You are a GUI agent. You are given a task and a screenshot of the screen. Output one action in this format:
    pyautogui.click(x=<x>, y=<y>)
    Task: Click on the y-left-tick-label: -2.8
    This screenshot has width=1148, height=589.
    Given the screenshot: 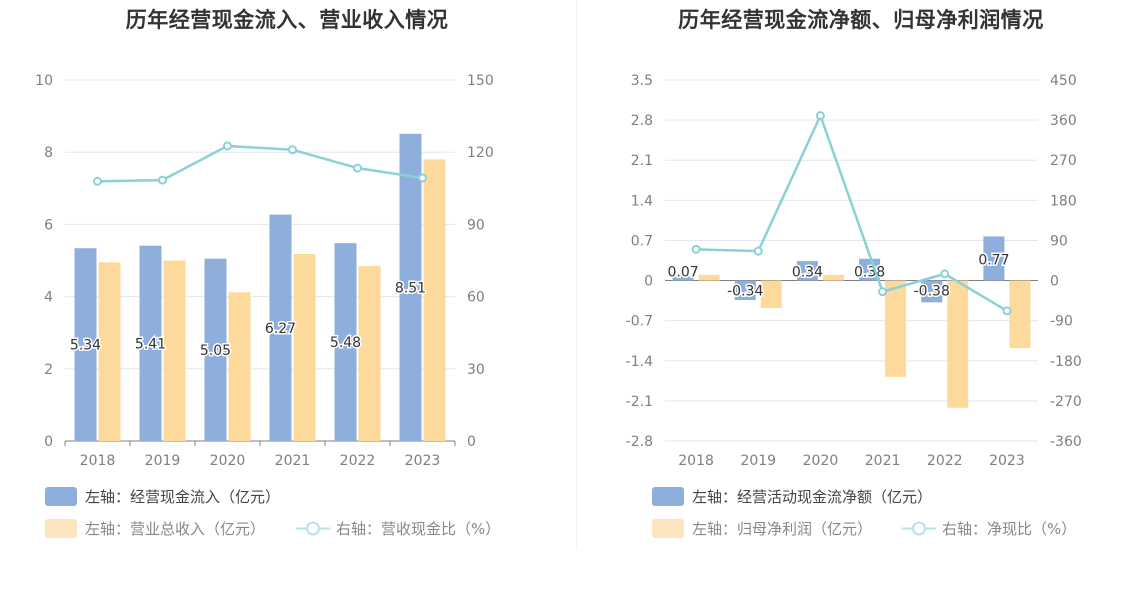 What is the action you would take?
    pyautogui.click(x=639, y=442)
    